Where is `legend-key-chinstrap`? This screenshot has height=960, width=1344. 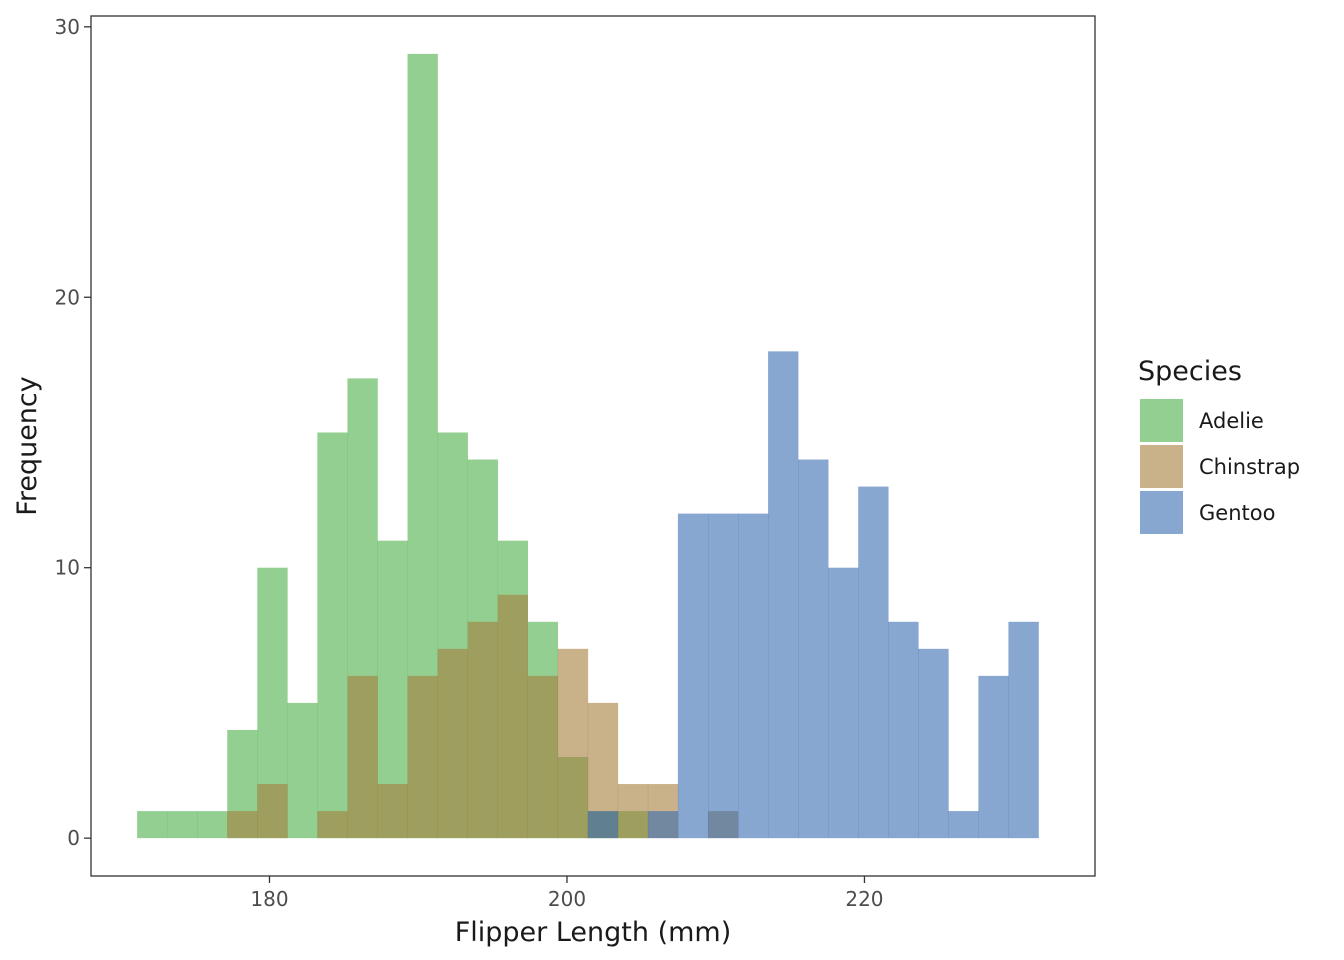
legend-key-chinstrap is located at coordinates (1161, 466).